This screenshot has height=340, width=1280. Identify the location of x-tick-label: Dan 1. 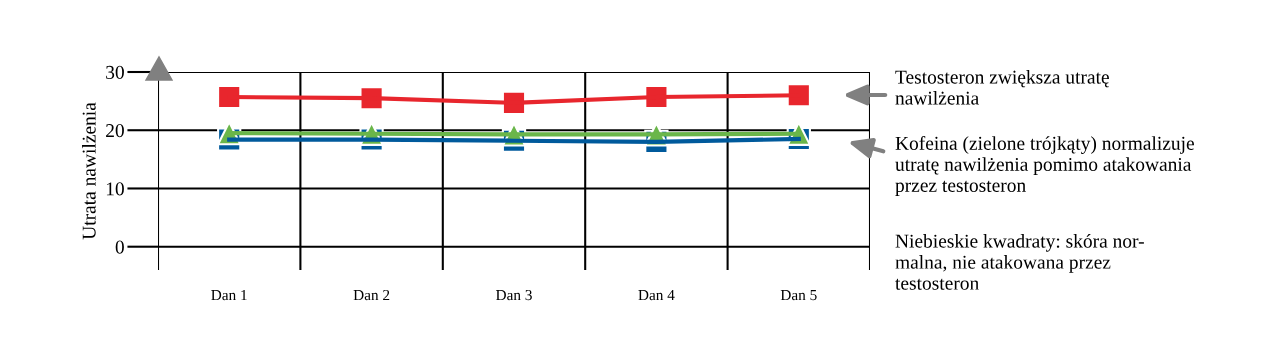
(229, 295).